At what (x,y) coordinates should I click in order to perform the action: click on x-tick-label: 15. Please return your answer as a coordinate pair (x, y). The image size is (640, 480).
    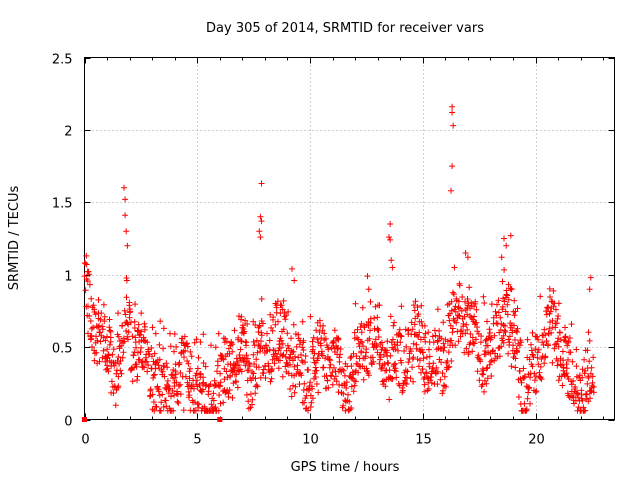
    Looking at the image, I should click on (423, 440).